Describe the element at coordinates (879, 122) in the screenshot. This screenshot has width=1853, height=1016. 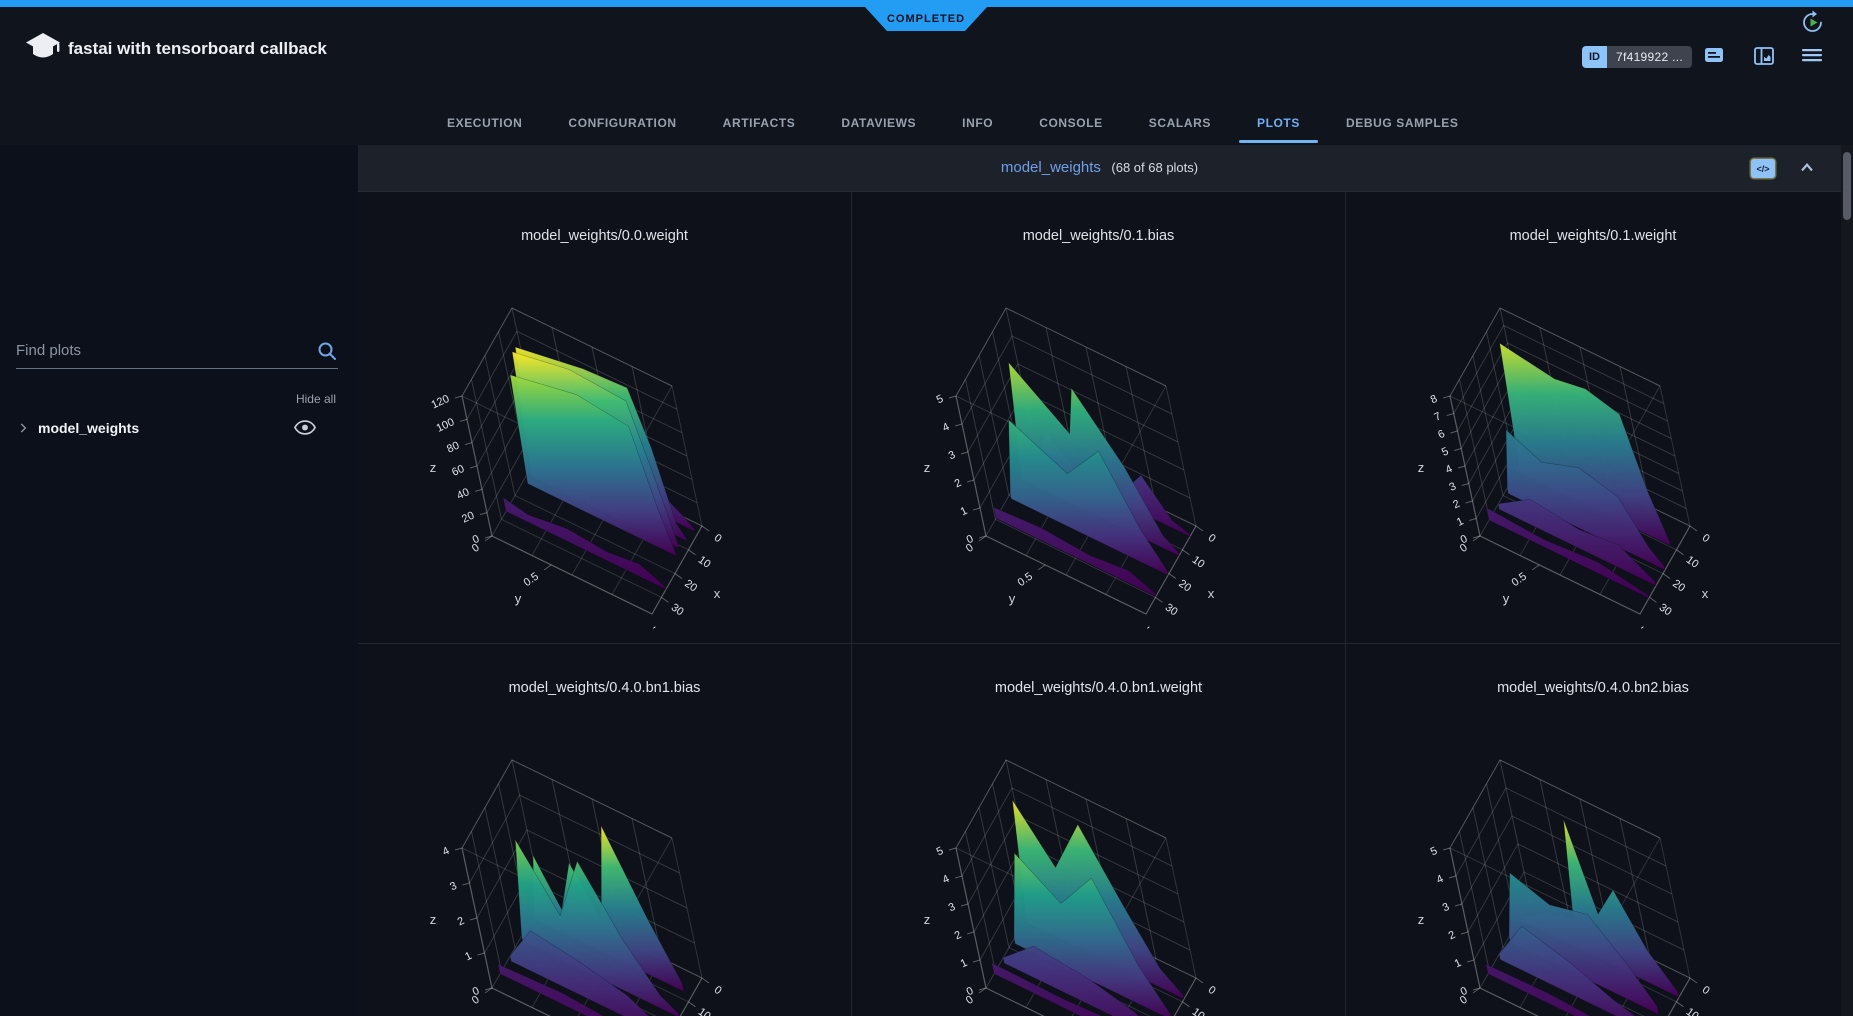
I see `tab-dataviews: DATAVIEWS` at that location.